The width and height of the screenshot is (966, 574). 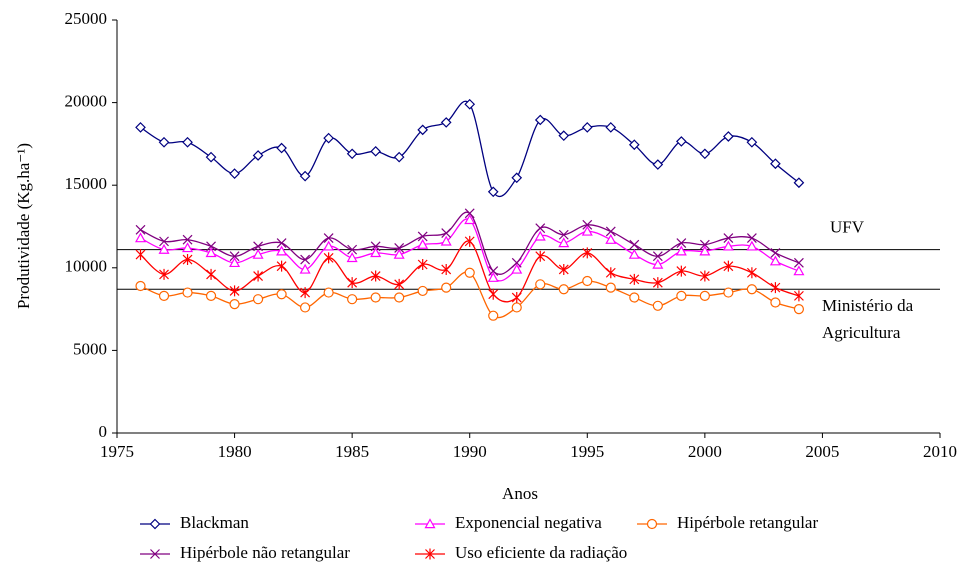 I want to click on legend-label: Exponencial negativa, so click(x=528, y=522).